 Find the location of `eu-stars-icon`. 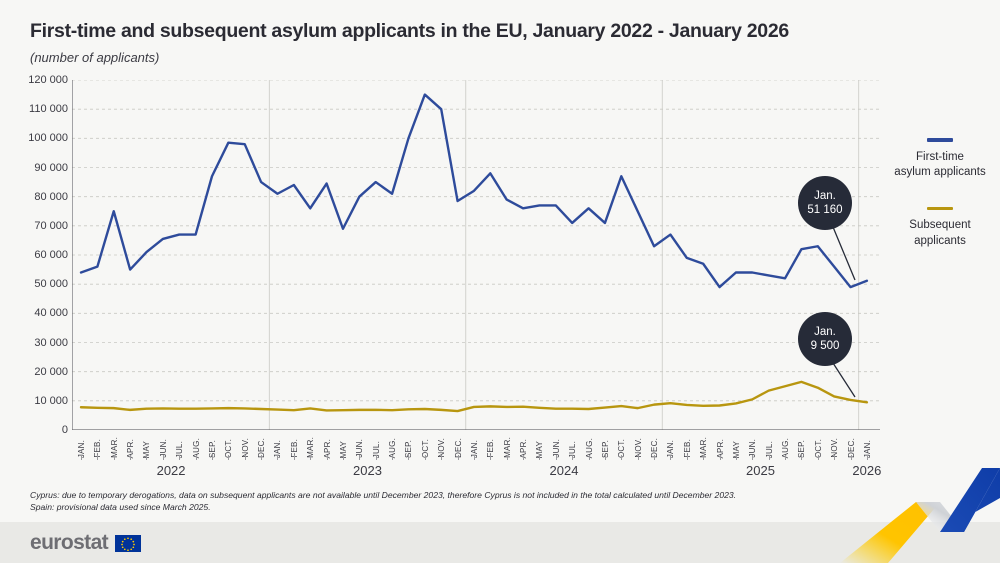

eu-stars-icon is located at coordinates (128, 543).